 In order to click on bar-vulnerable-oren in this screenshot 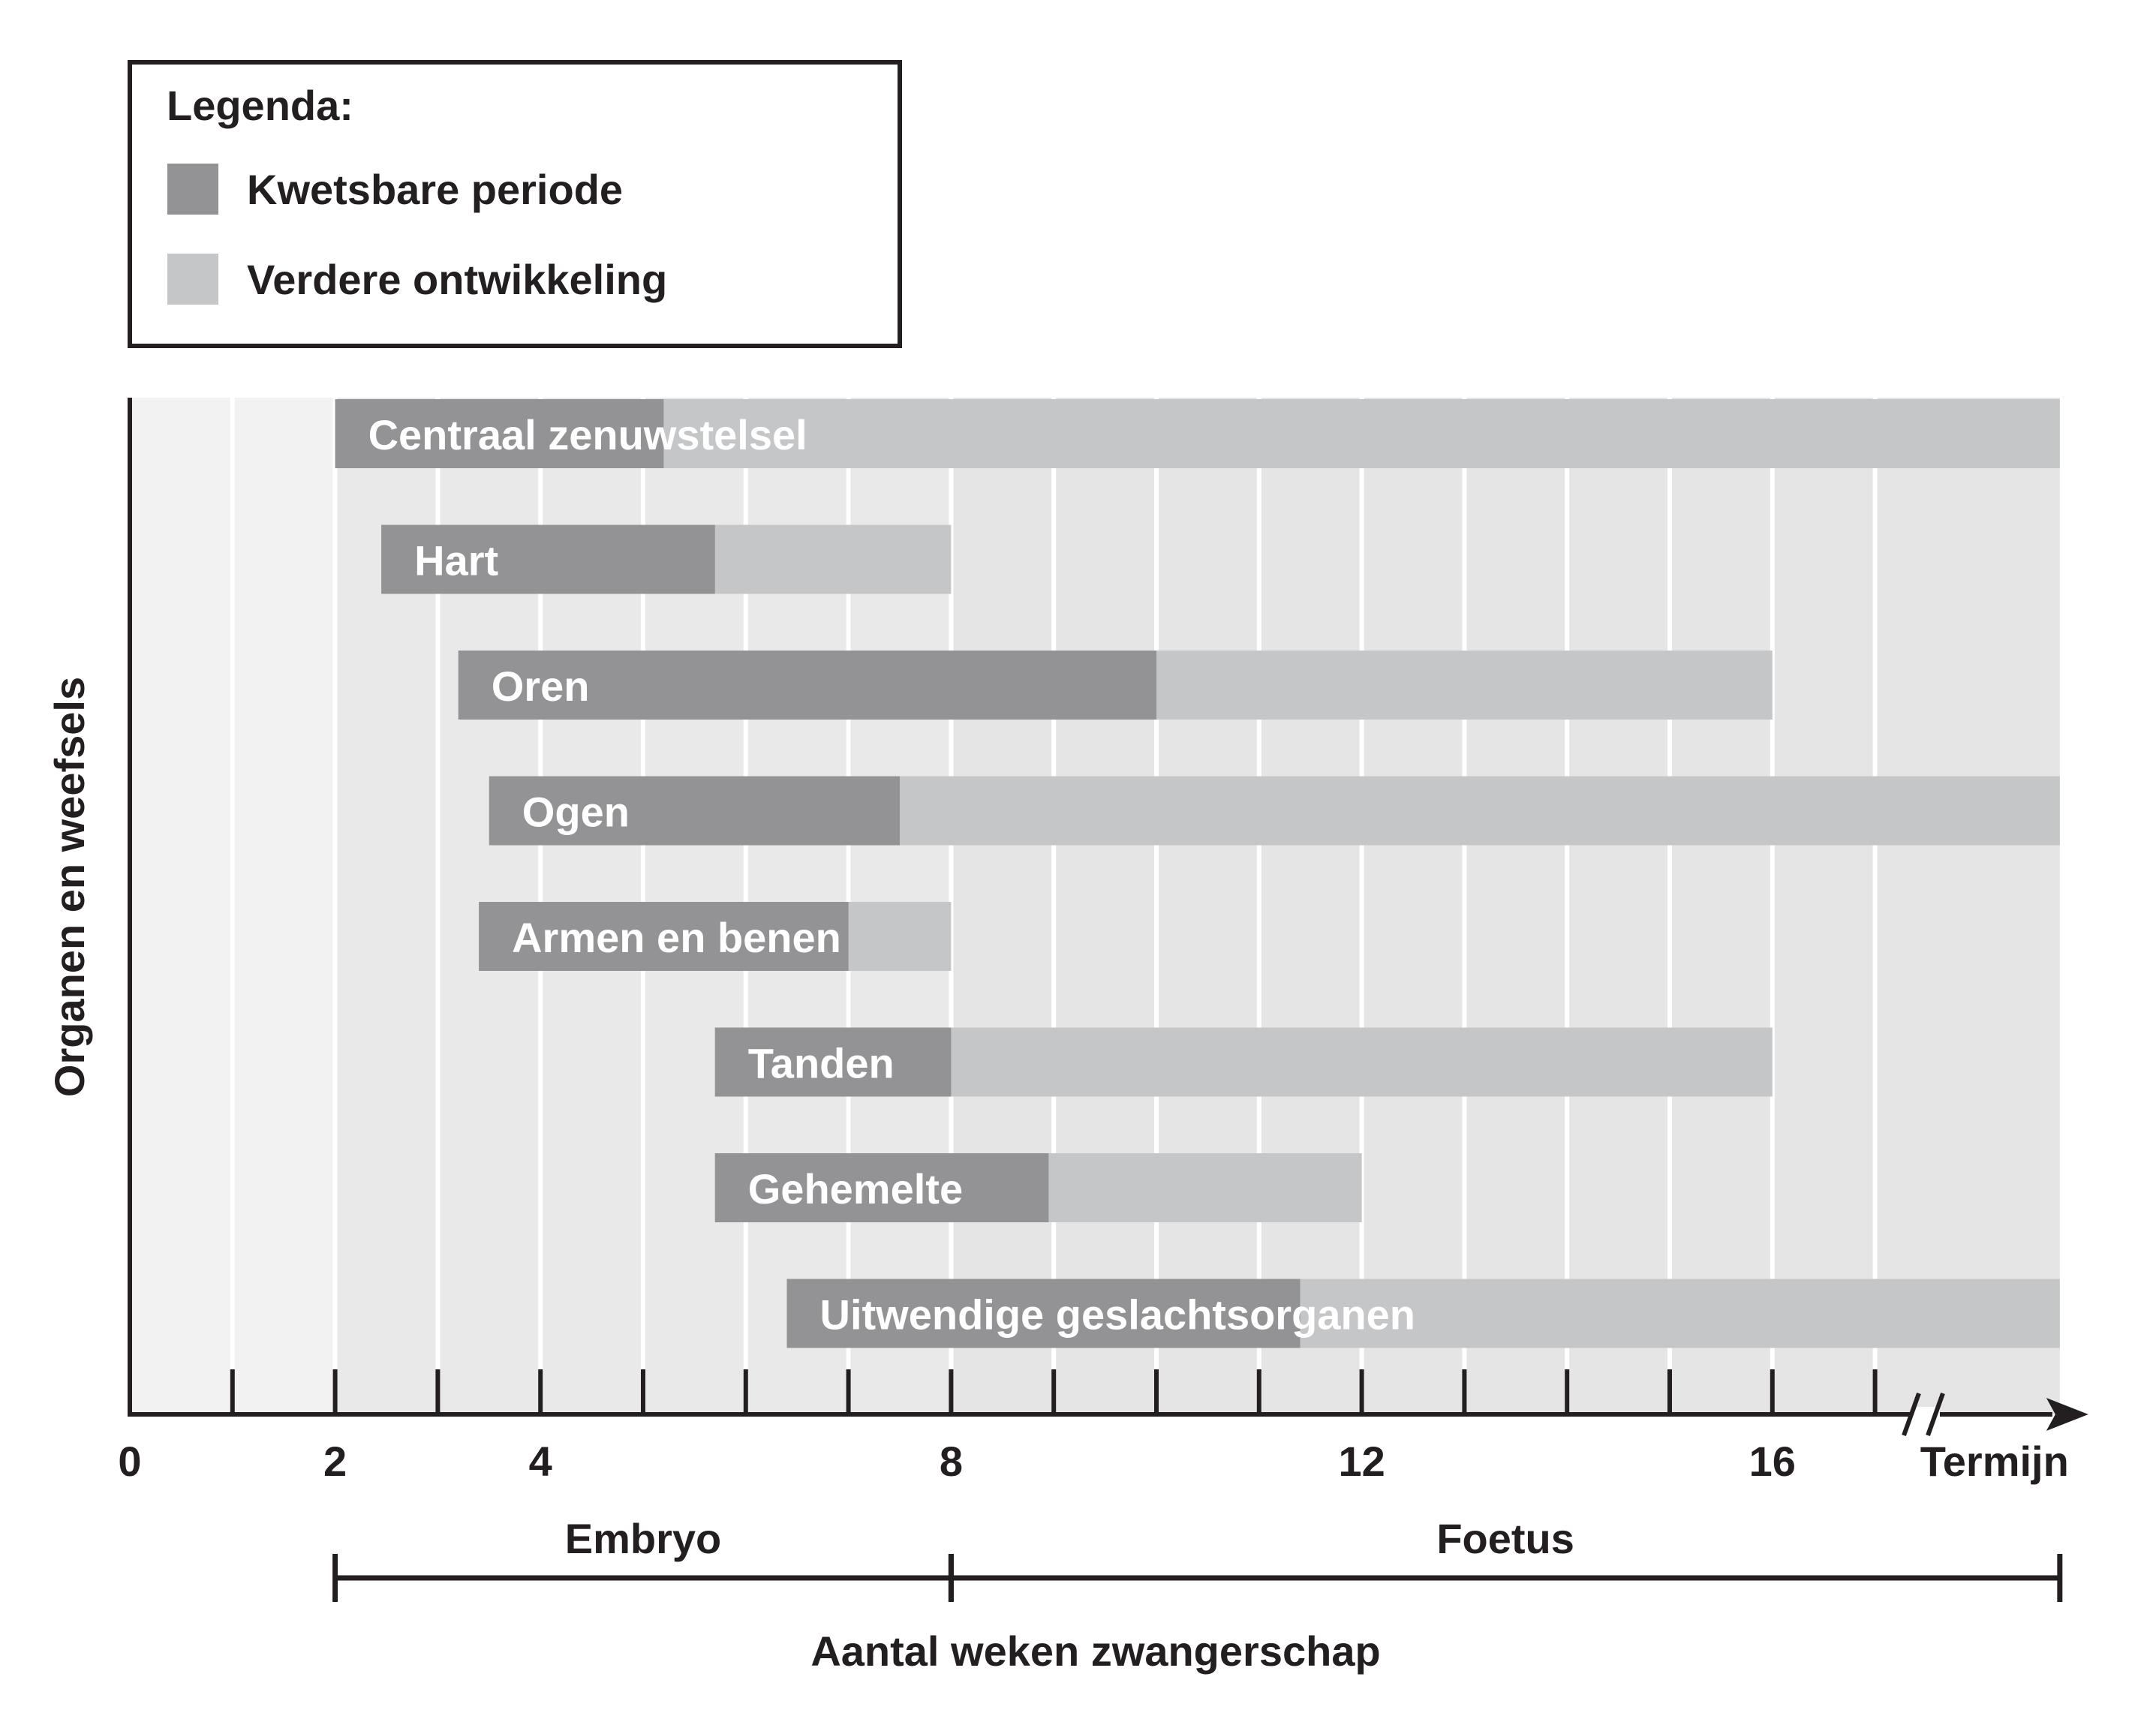, I will do `click(807, 685)`.